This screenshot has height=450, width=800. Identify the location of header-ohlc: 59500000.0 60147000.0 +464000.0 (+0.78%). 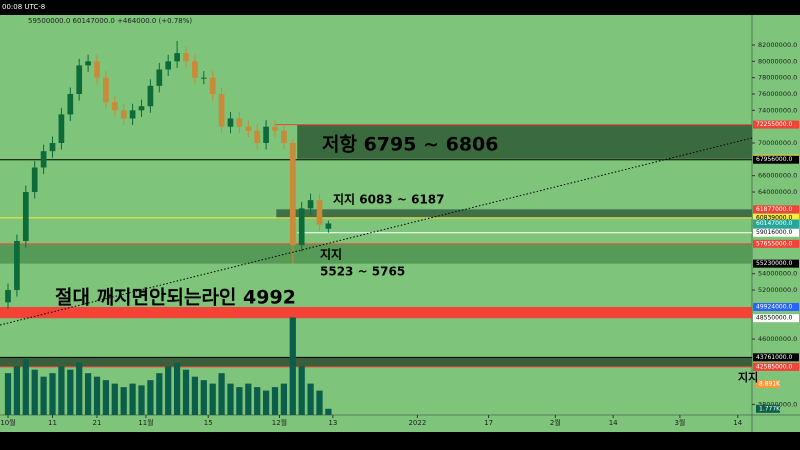
(110, 21).